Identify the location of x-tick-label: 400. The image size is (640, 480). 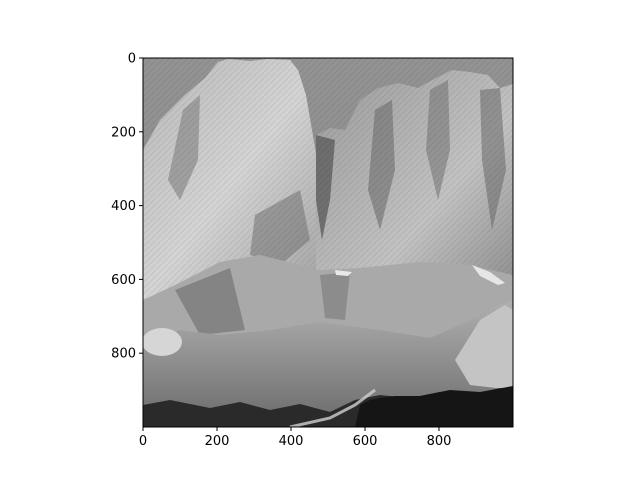
(291, 441).